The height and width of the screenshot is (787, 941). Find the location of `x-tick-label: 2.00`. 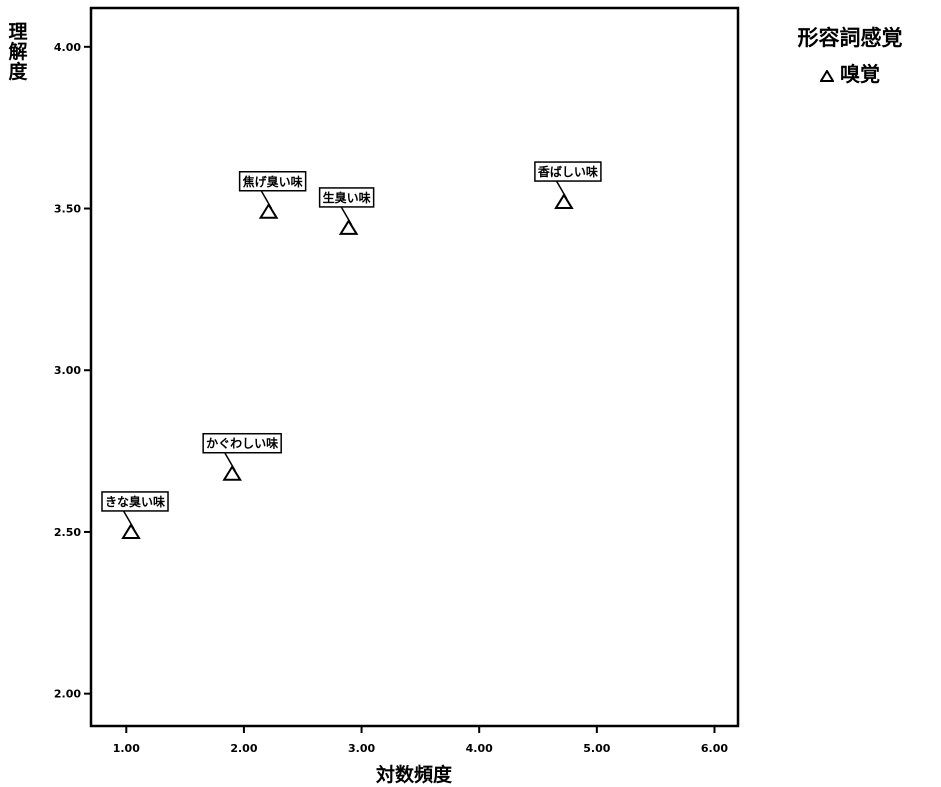

x-tick-label: 2.00 is located at coordinates (243, 748).